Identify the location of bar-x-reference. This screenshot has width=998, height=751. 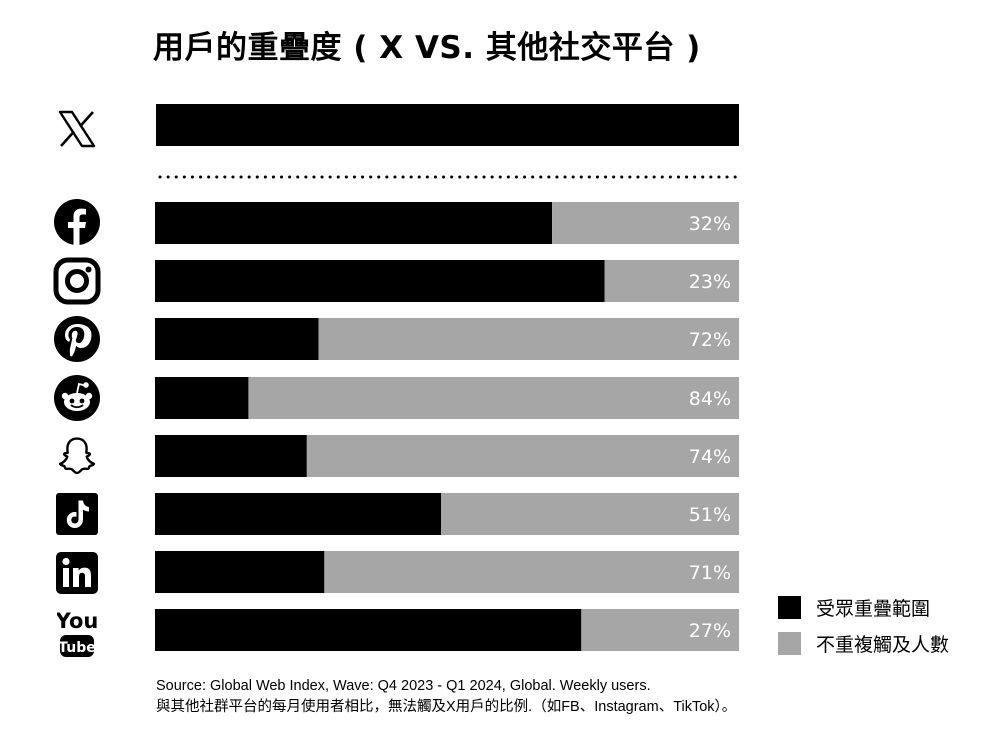
(447, 125).